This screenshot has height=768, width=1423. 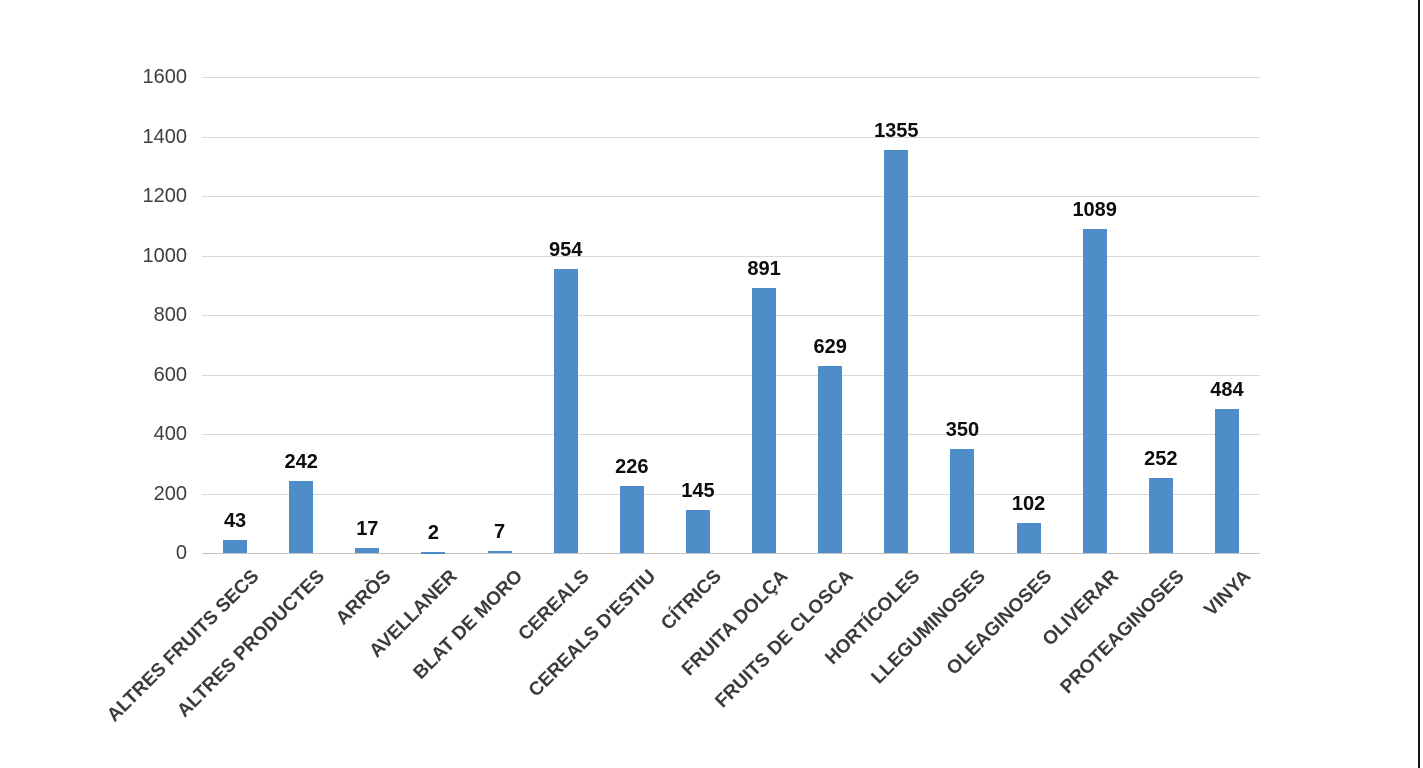 What do you see at coordinates (165, 255) in the screenshot?
I see `y-axis-tick-label: 1000` at bounding box center [165, 255].